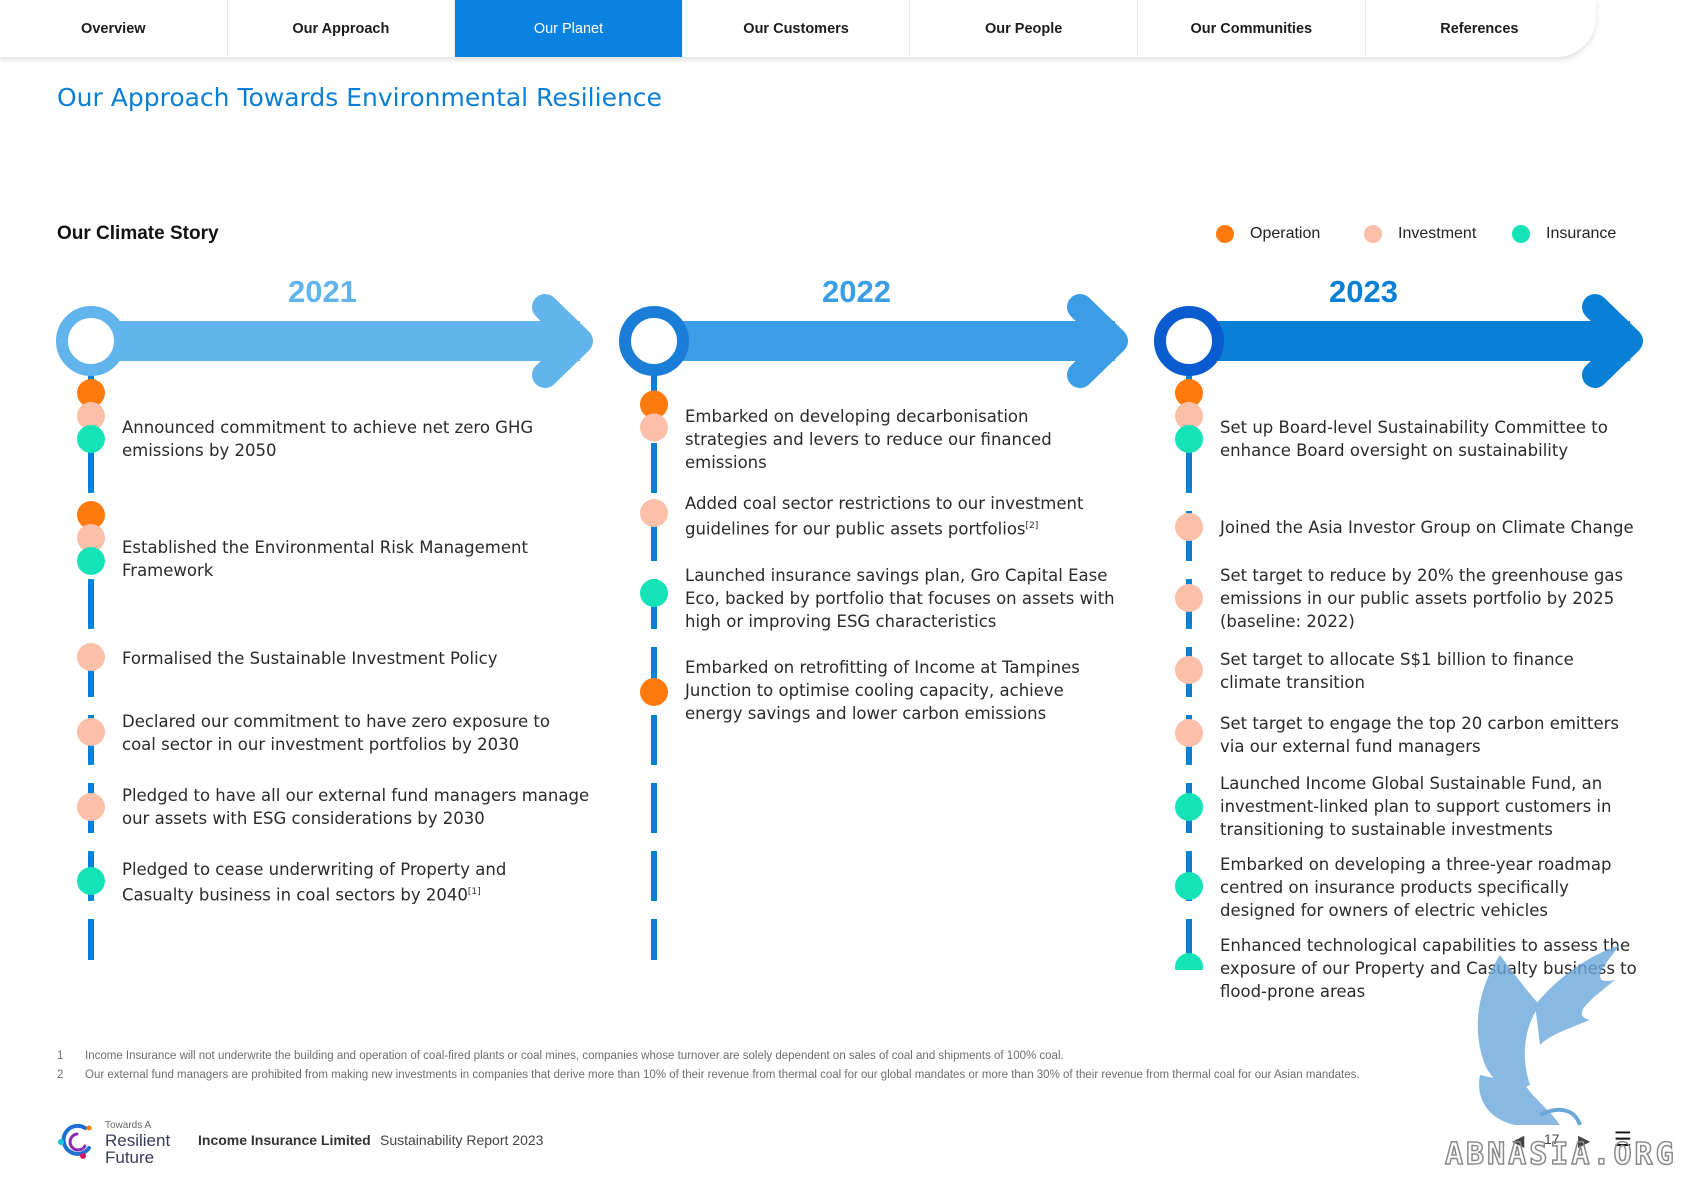 This screenshot has width=1684, height=1191. What do you see at coordinates (335, 341) in the screenshot?
I see `timeline-bar-2021` at bounding box center [335, 341].